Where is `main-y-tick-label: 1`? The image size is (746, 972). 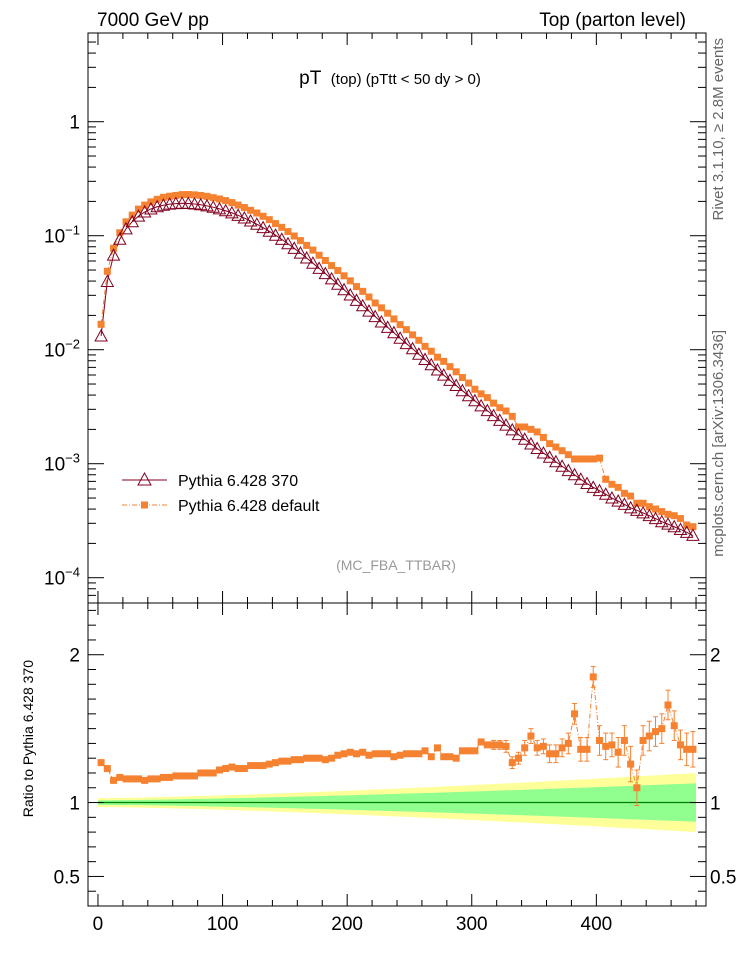 main-y-tick-label: 1 is located at coordinates (74, 123).